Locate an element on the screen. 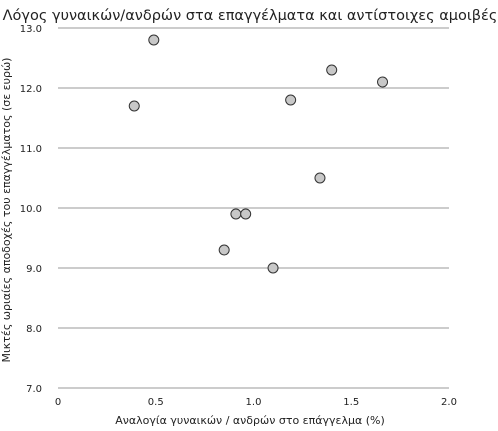 Image resolution: width=498 pixels, height=431 pixels. y-tick-label: 9.0 is located at coordinates (34, 269).